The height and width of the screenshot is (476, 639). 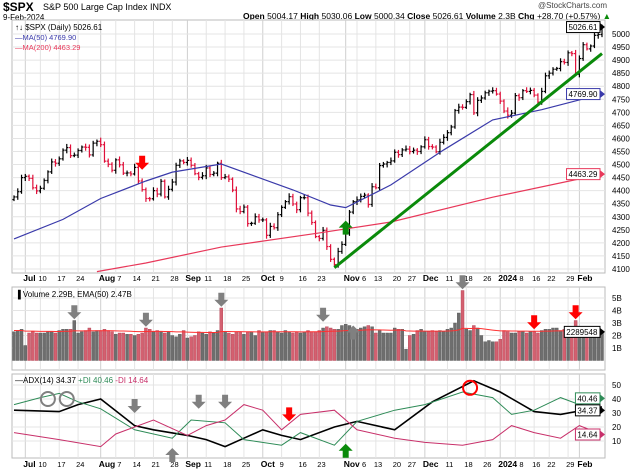 What do you see at coordinates (419, 16) in the screenshot?
I see `close-label: Close` at bounding box center [419, 16].